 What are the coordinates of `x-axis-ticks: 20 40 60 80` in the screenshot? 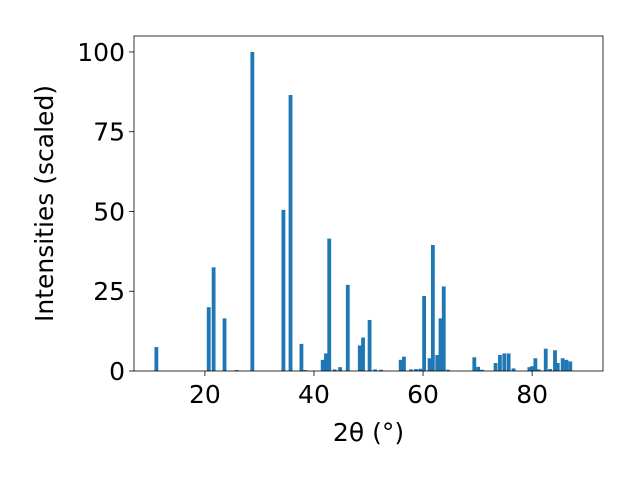 It's located at (368, 390).